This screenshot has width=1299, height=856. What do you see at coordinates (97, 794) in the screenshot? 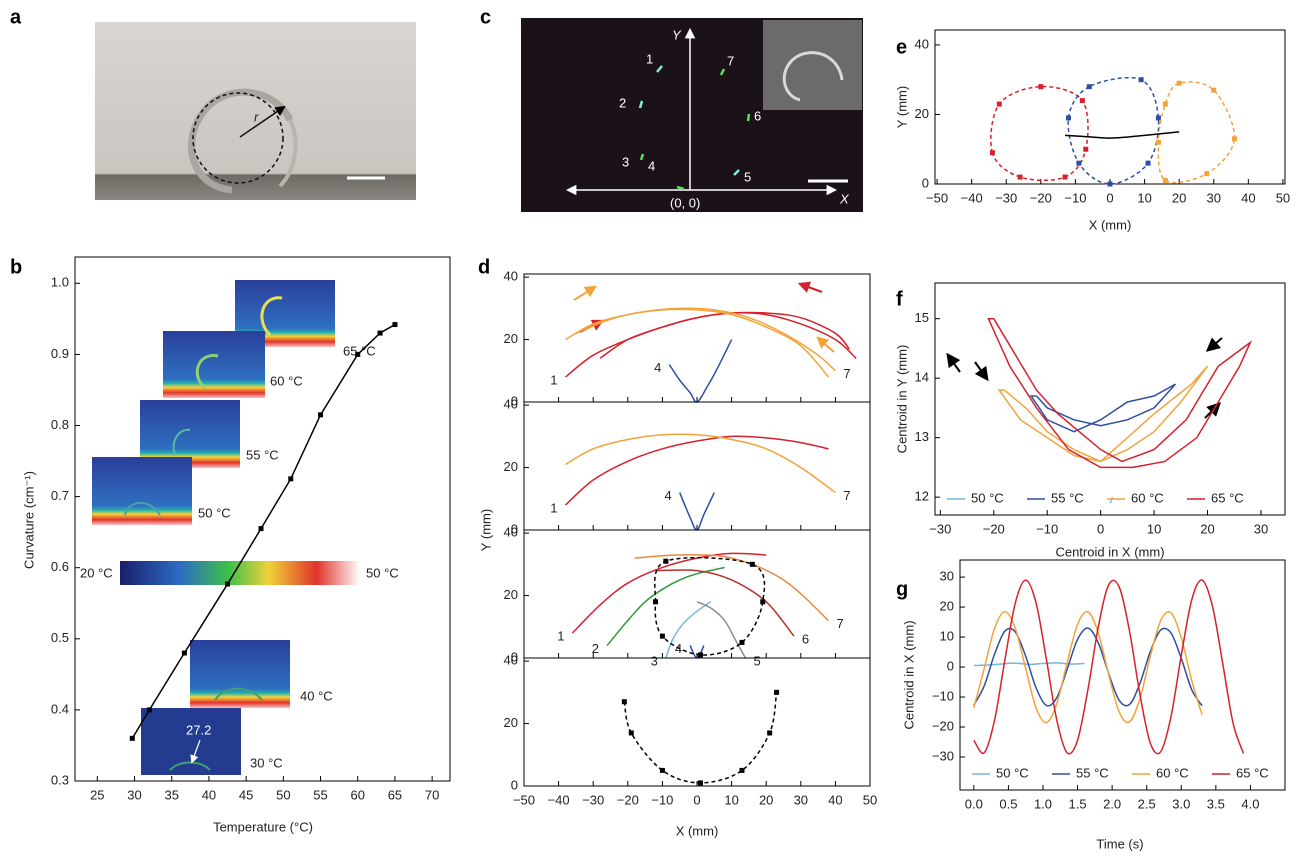
I see `x-tick-label: 25` at bounding box center [97, 794].